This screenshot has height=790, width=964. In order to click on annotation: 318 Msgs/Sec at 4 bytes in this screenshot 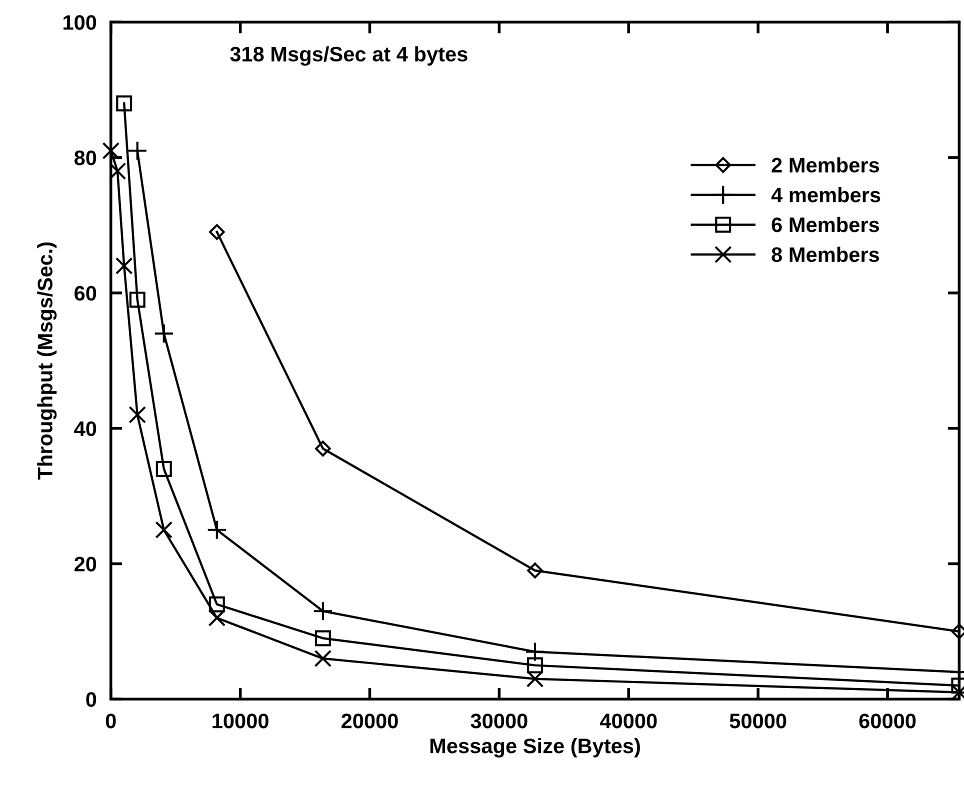, I will do `click(349, 56)`.